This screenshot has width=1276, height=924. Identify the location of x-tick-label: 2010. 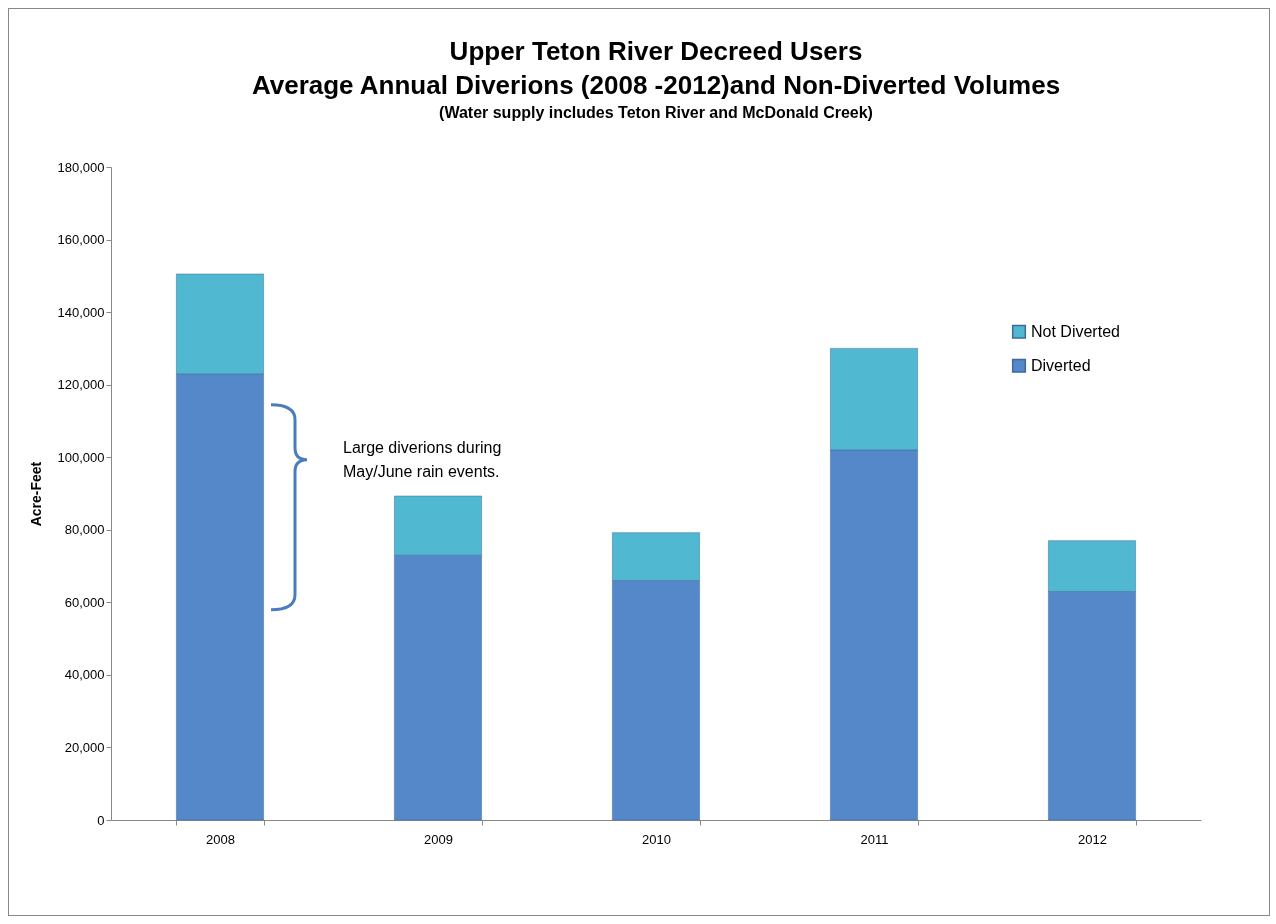
(656, 839).